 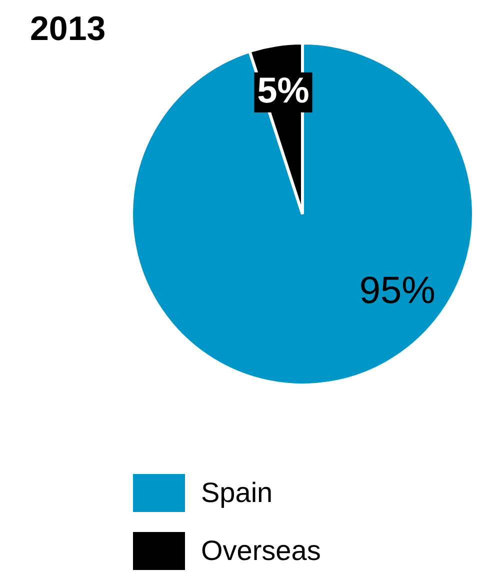 I want to click on legend-label: Spain, so click(x=237, y=493).